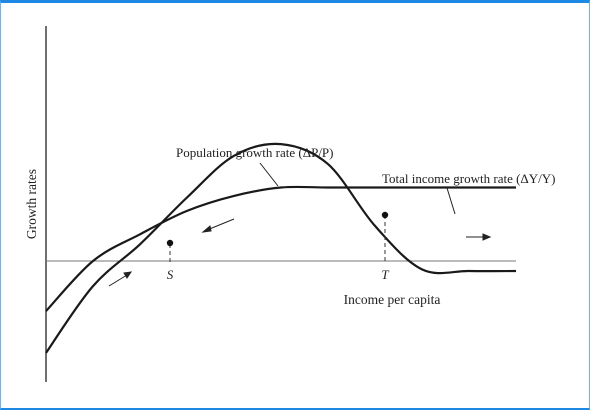 This screenshot has width=590, height=410. I want to click on arrow-right-icon, so click(479, 237).